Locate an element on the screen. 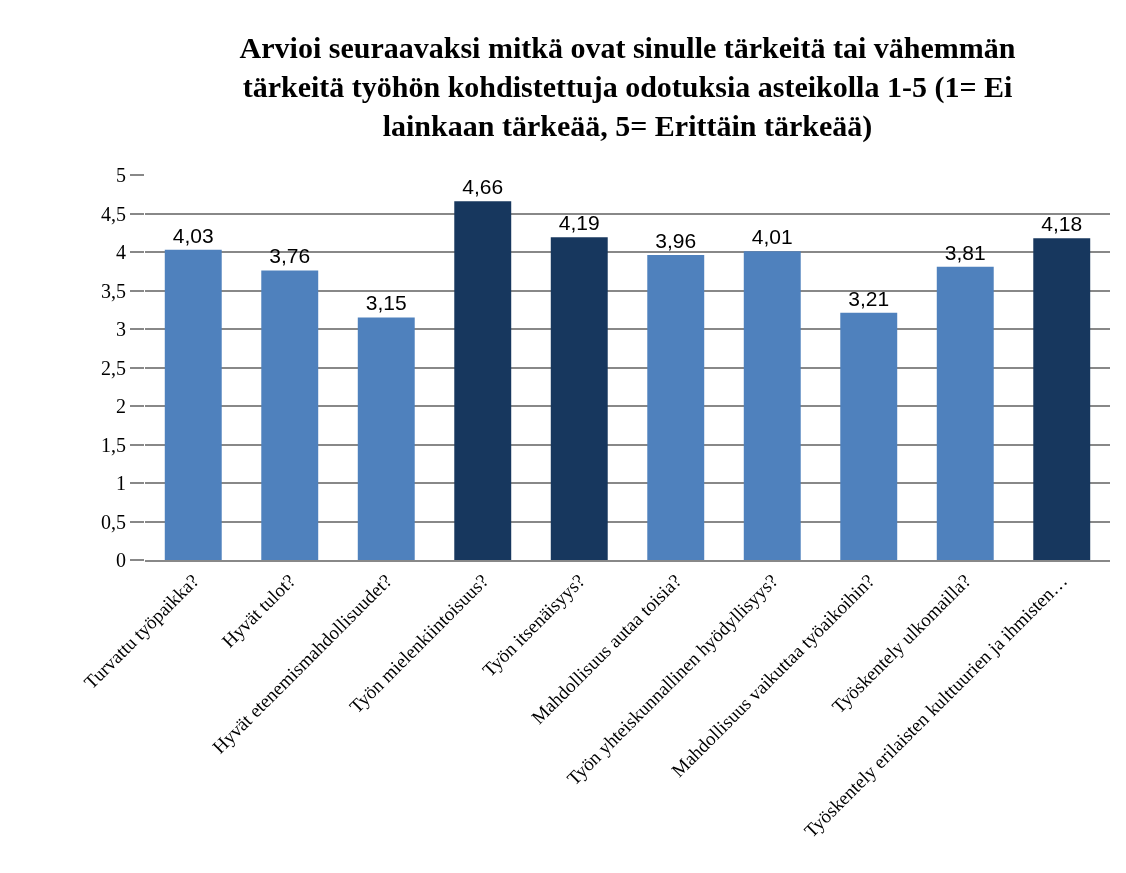 Image resolution: width=1126 pixels, height=873 pixels. data-label: 4,01 is located at coordinates (772, 237).